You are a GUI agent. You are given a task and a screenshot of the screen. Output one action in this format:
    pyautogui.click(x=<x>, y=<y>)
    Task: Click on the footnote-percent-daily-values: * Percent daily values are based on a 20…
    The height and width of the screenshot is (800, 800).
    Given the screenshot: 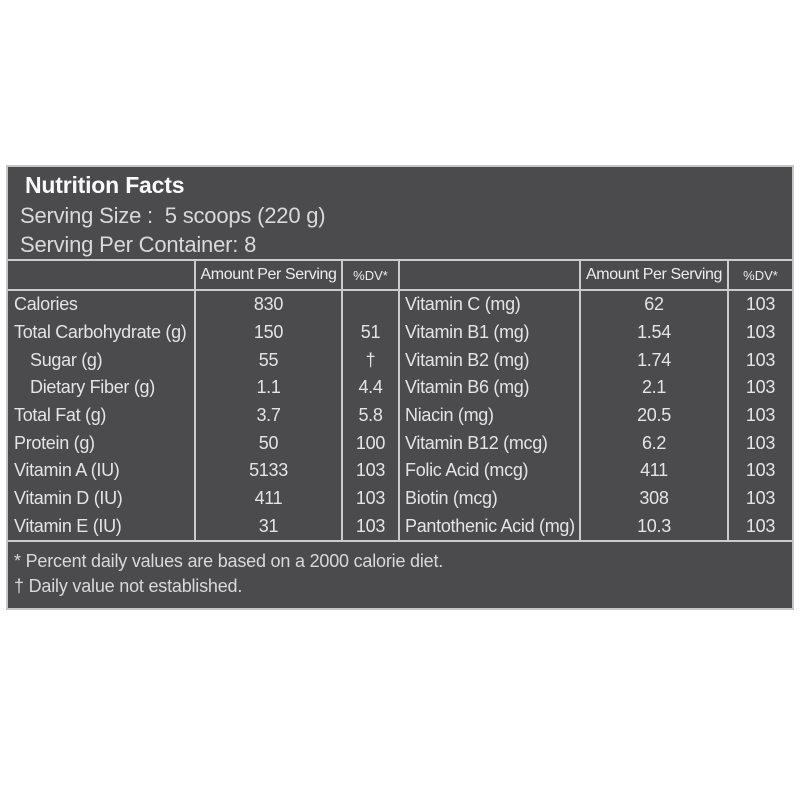 What is the action you would take?
    pyautogui.click(x=229, y=561)
    